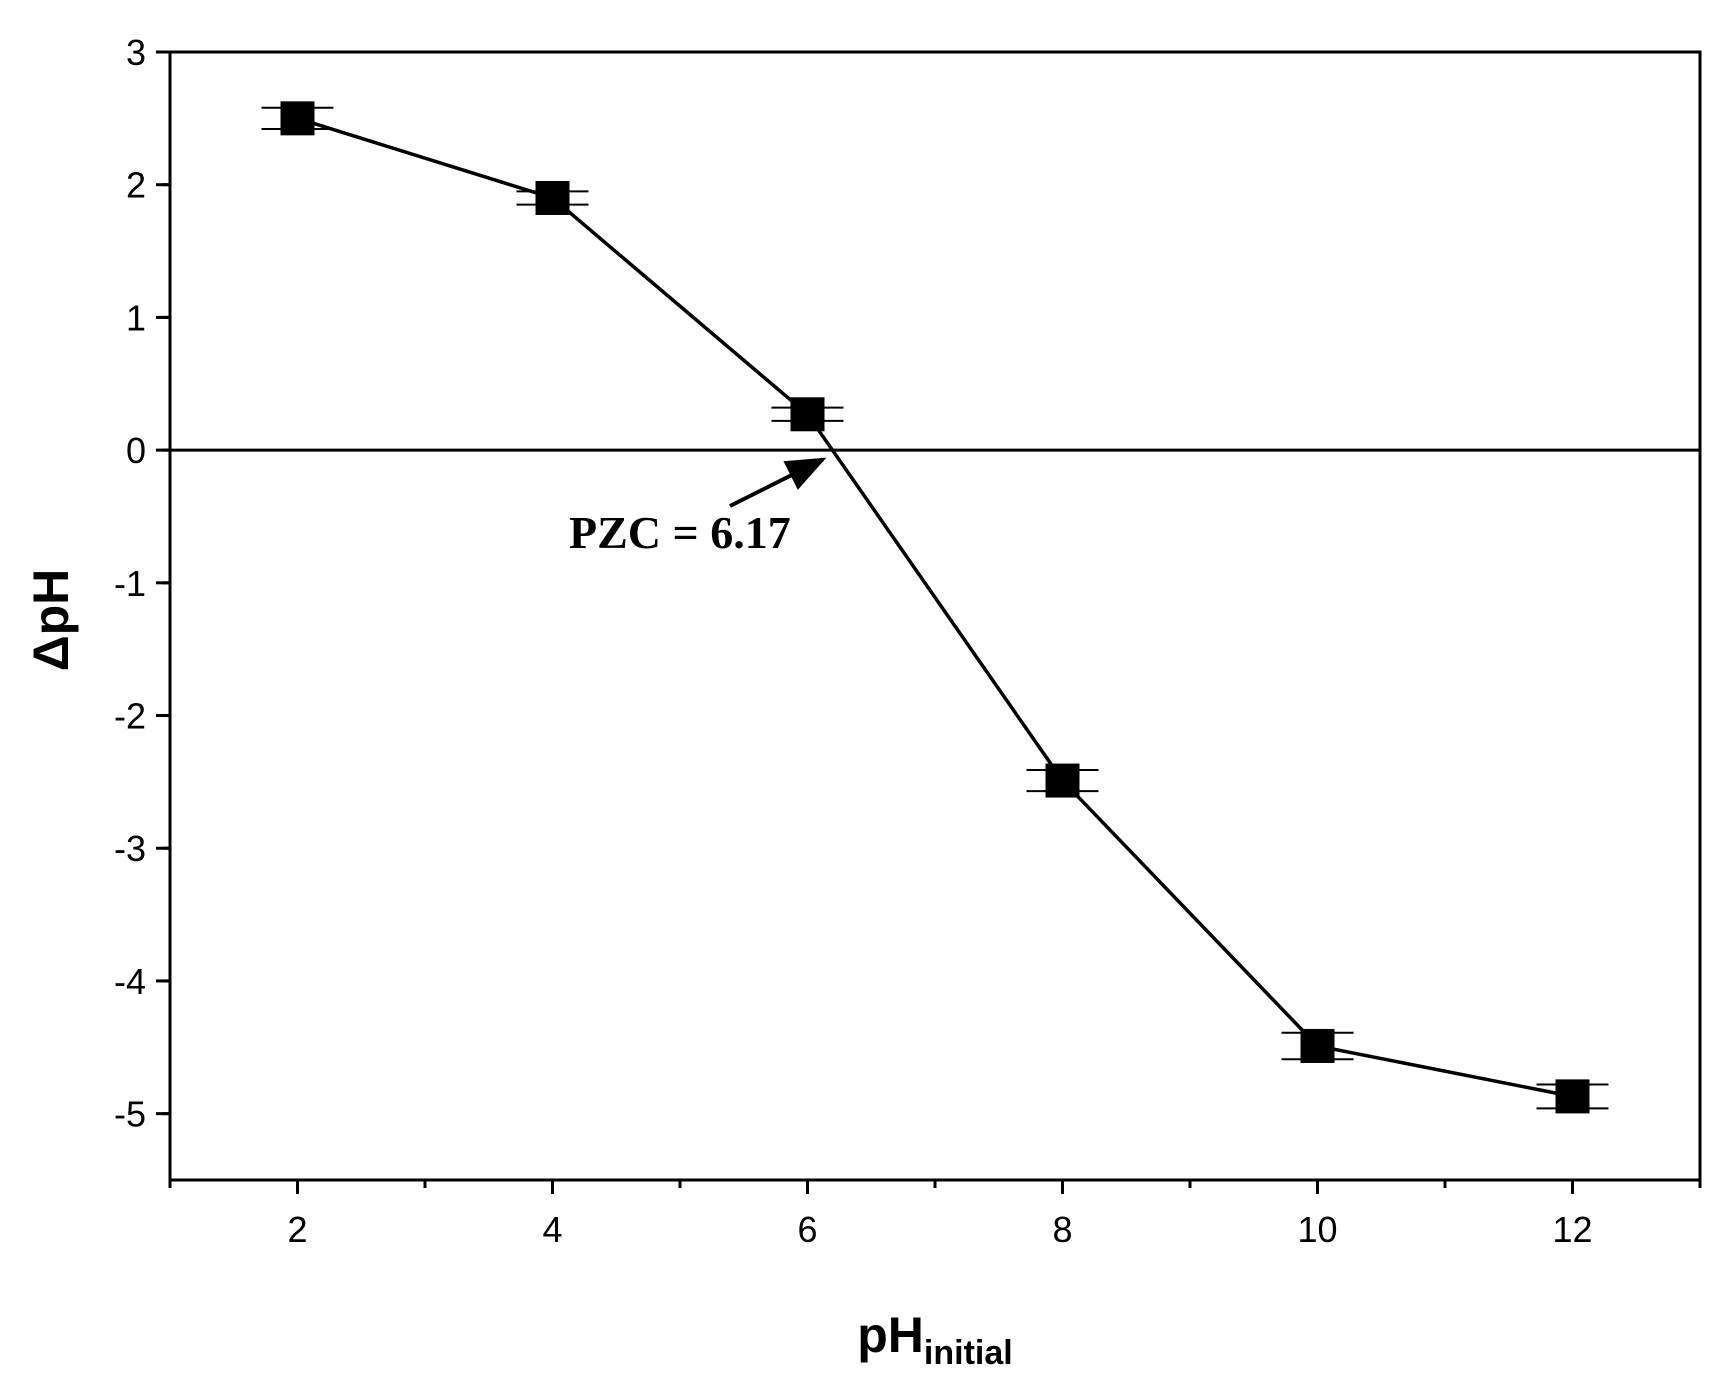 The image size is (1720, 1382). Describe the element at coordinates (935, 1215) in the screenshot. I see `x-axis: 2 4 6 8 10 12` at that location.